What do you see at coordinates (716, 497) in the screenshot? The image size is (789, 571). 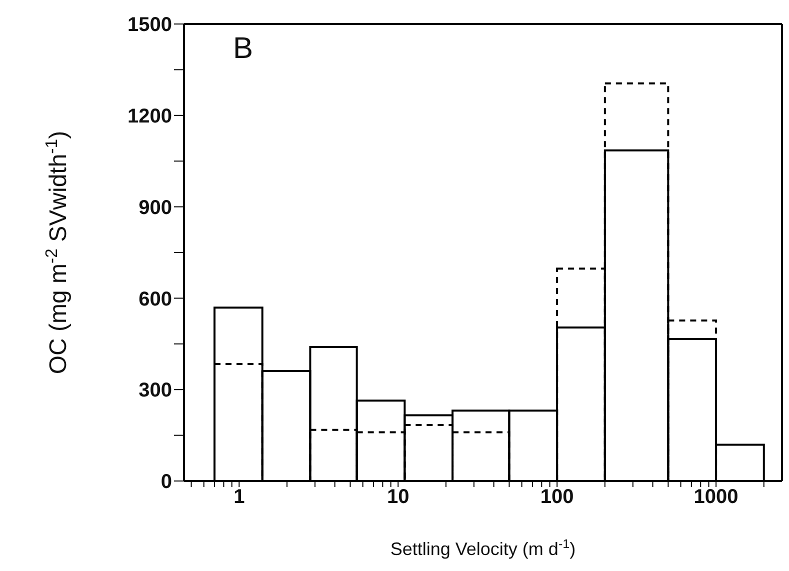 I see `x-tick-label: 1000` at bounding box center [716, 497].